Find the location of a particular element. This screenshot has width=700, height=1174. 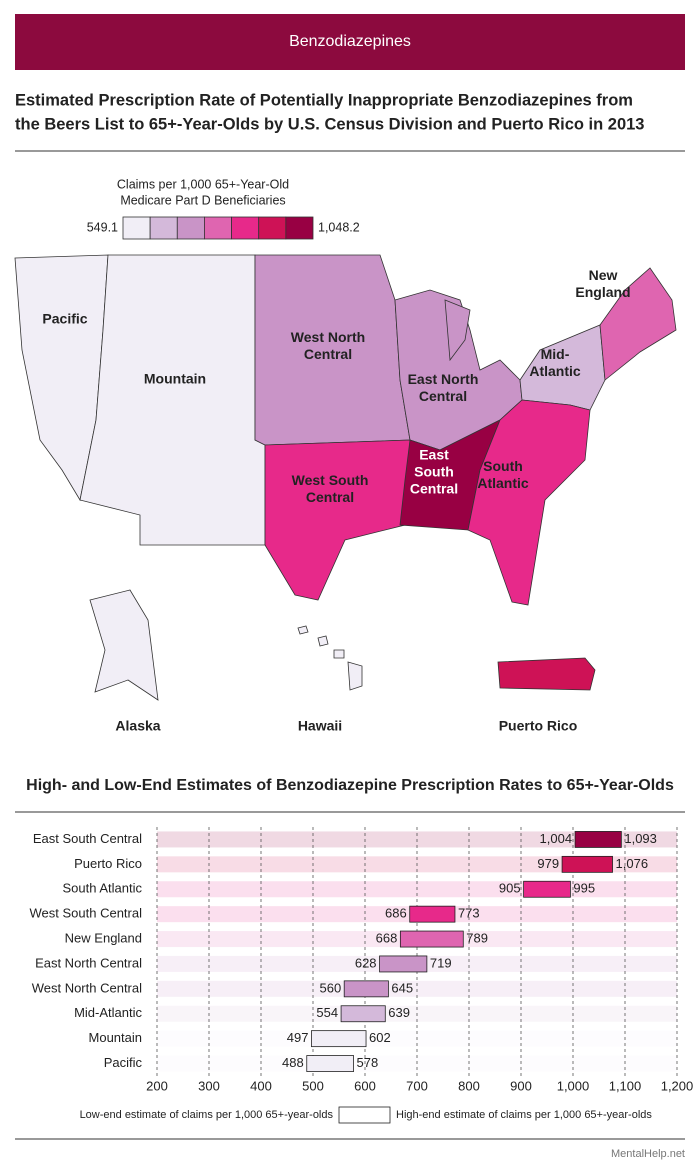

category-label: New England is located at coordinates (103, 937).